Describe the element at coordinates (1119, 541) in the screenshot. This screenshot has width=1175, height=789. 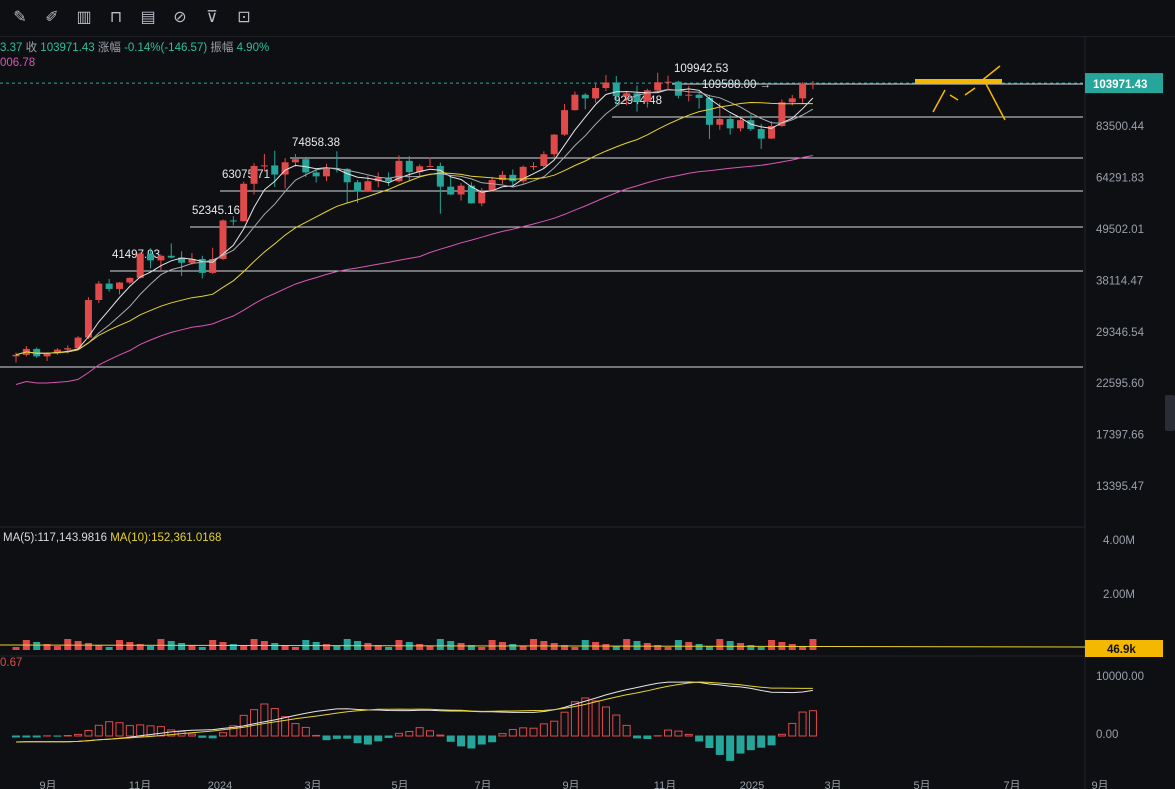
I see `volume-axis-label: 4.00M` at that location.